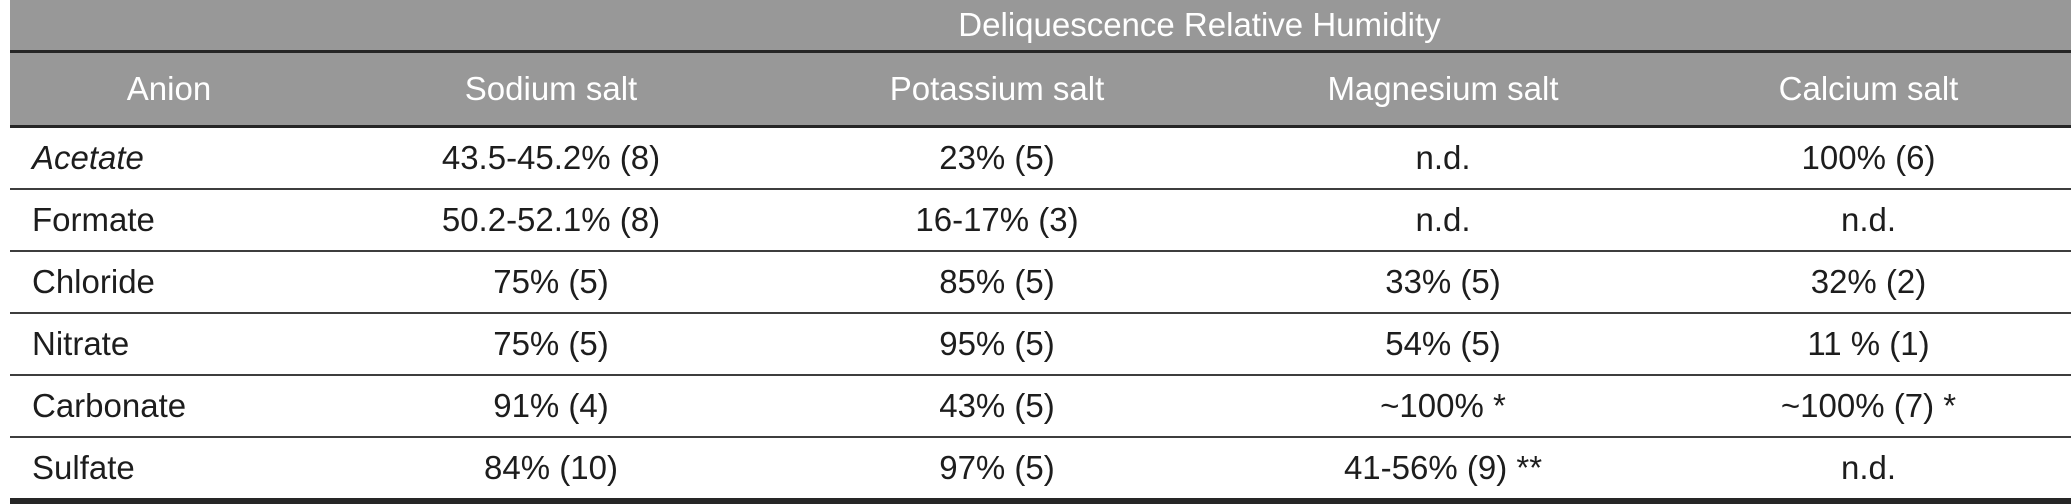  Describe the element at coordinates (93, 281) in the screenshot. I see `row-label-chloride: Chloride` at that location.